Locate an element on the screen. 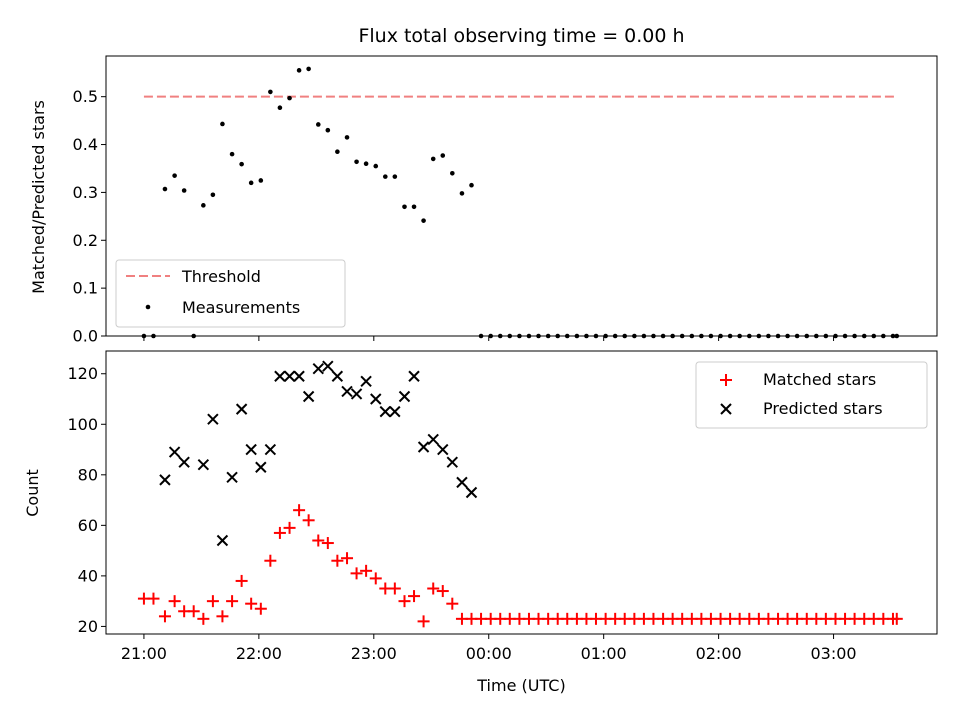  bottom-x-tick-label: 02:00 is located at coordinates (719, 653).